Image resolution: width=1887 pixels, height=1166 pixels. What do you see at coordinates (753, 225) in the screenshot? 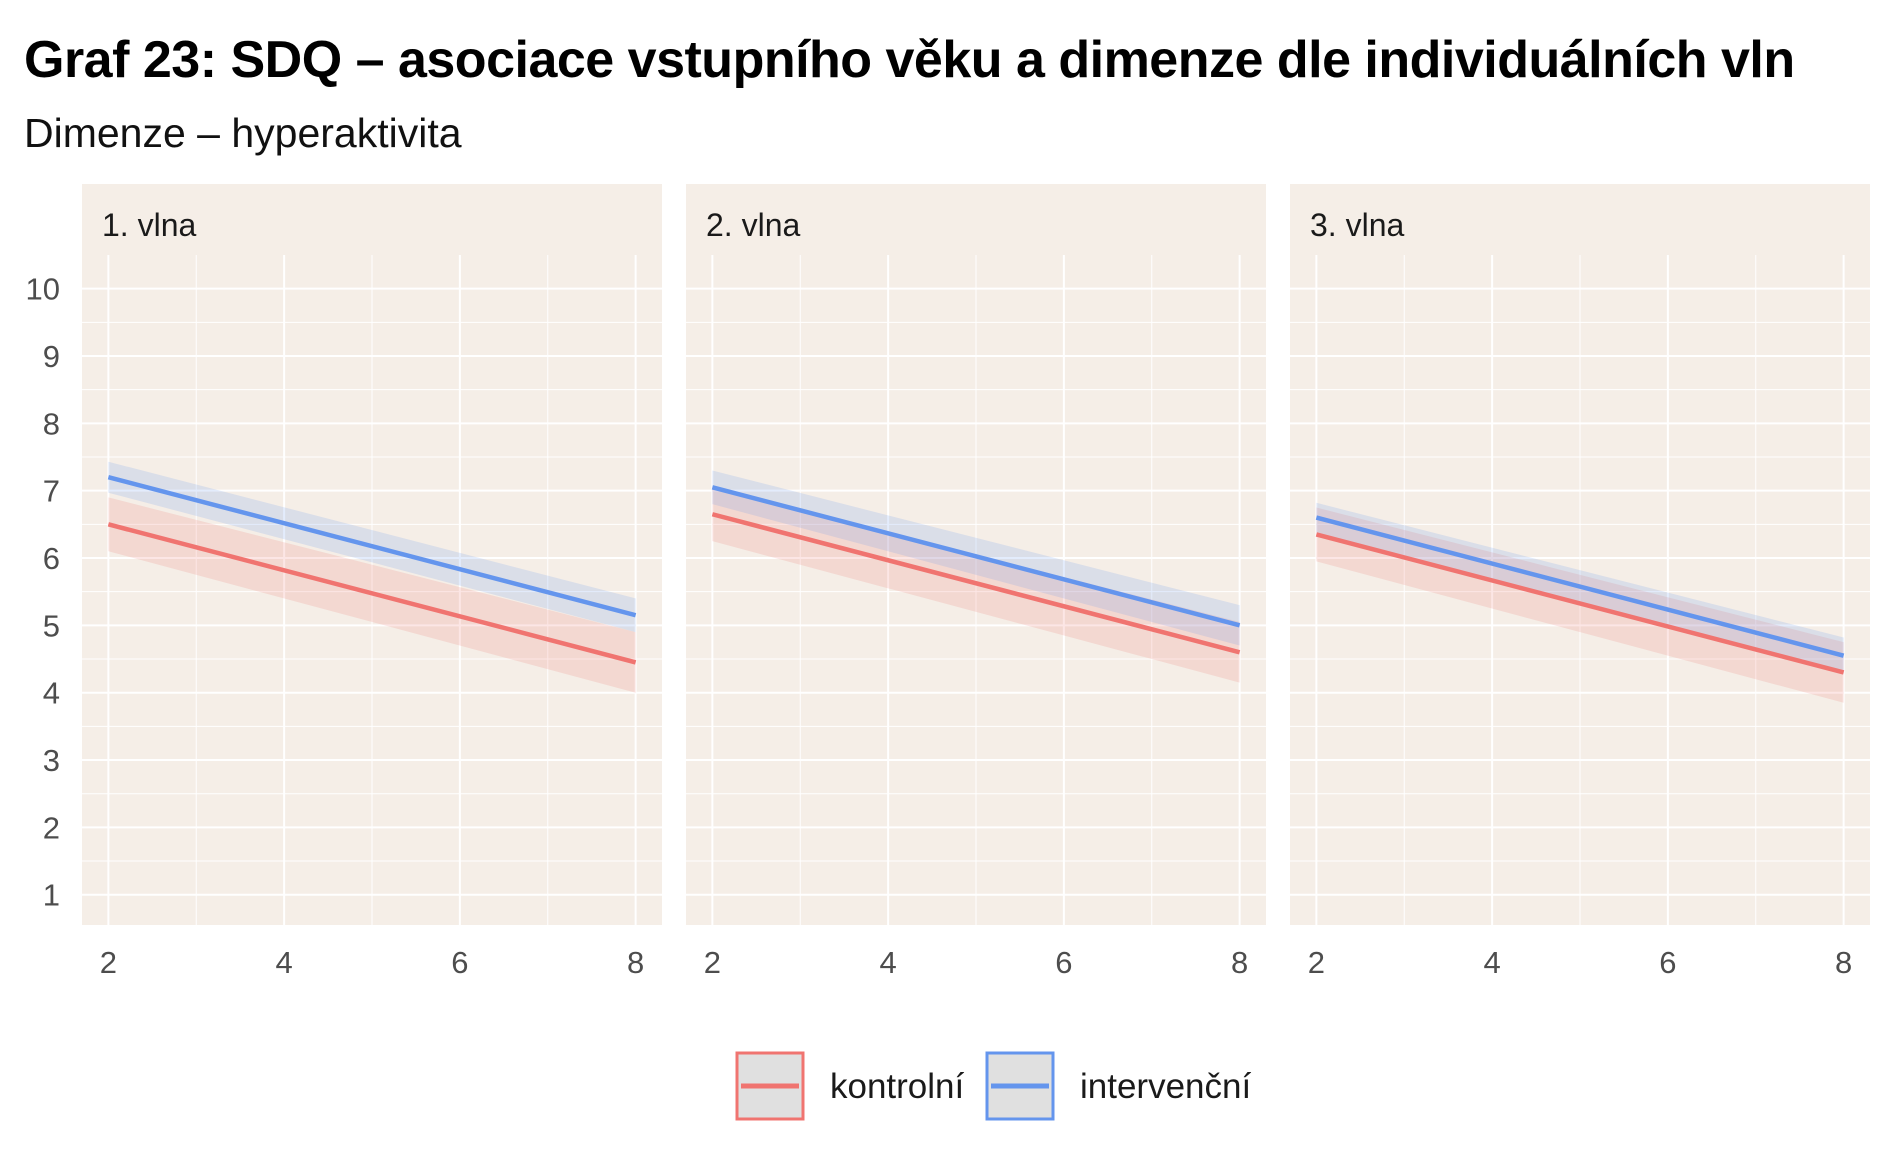
I see `facet-label: 2. vlna` at bounding box center [753, 225].